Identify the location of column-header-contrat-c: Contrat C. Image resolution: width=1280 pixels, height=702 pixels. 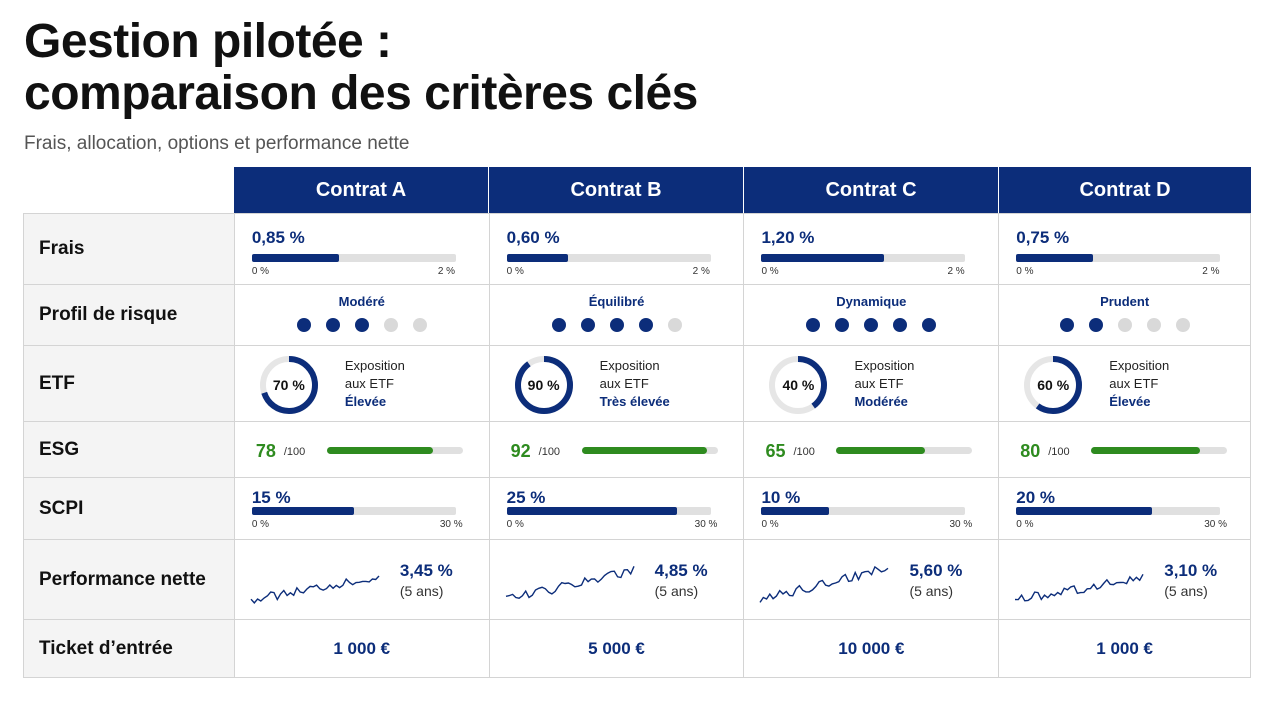
(871, 190).